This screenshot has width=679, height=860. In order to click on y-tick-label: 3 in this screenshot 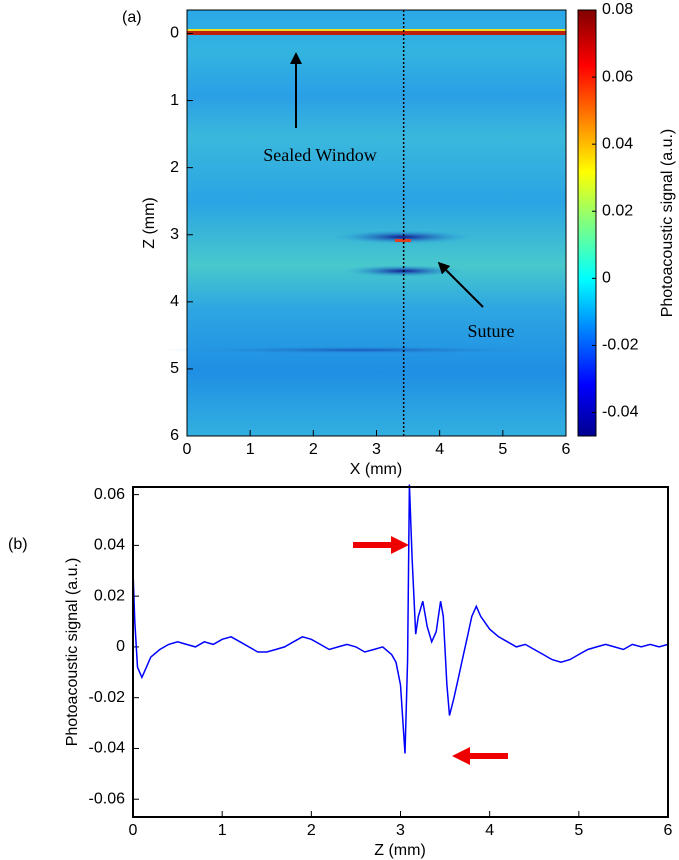, I will do `click(174, 234)`.